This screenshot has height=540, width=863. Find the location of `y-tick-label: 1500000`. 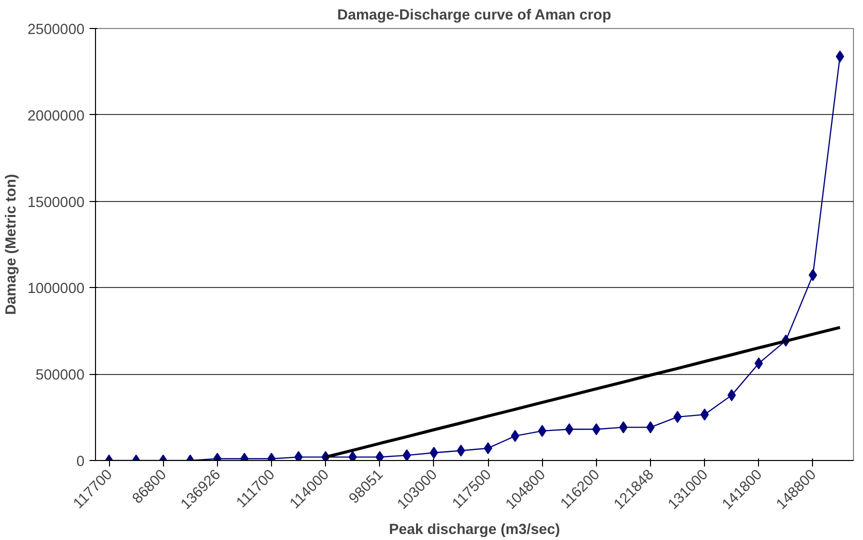

y-tick-label: 1500000 is located at coordinates (56, 202).